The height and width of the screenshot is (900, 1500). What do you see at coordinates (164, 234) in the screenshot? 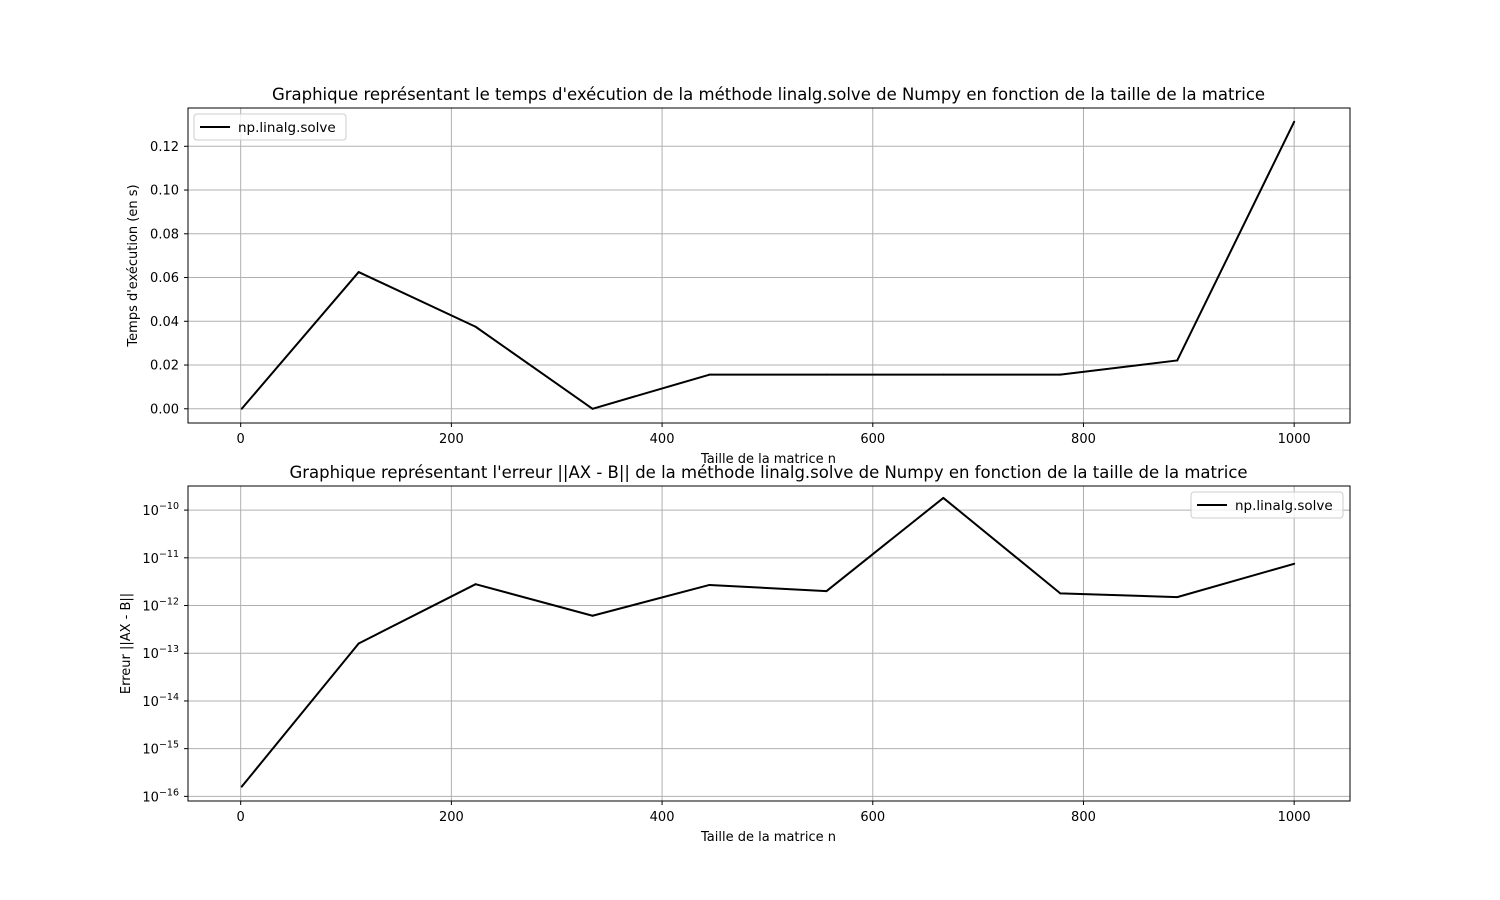
I see `y-tick-label: 0.08` at bounding box center [164, 234].